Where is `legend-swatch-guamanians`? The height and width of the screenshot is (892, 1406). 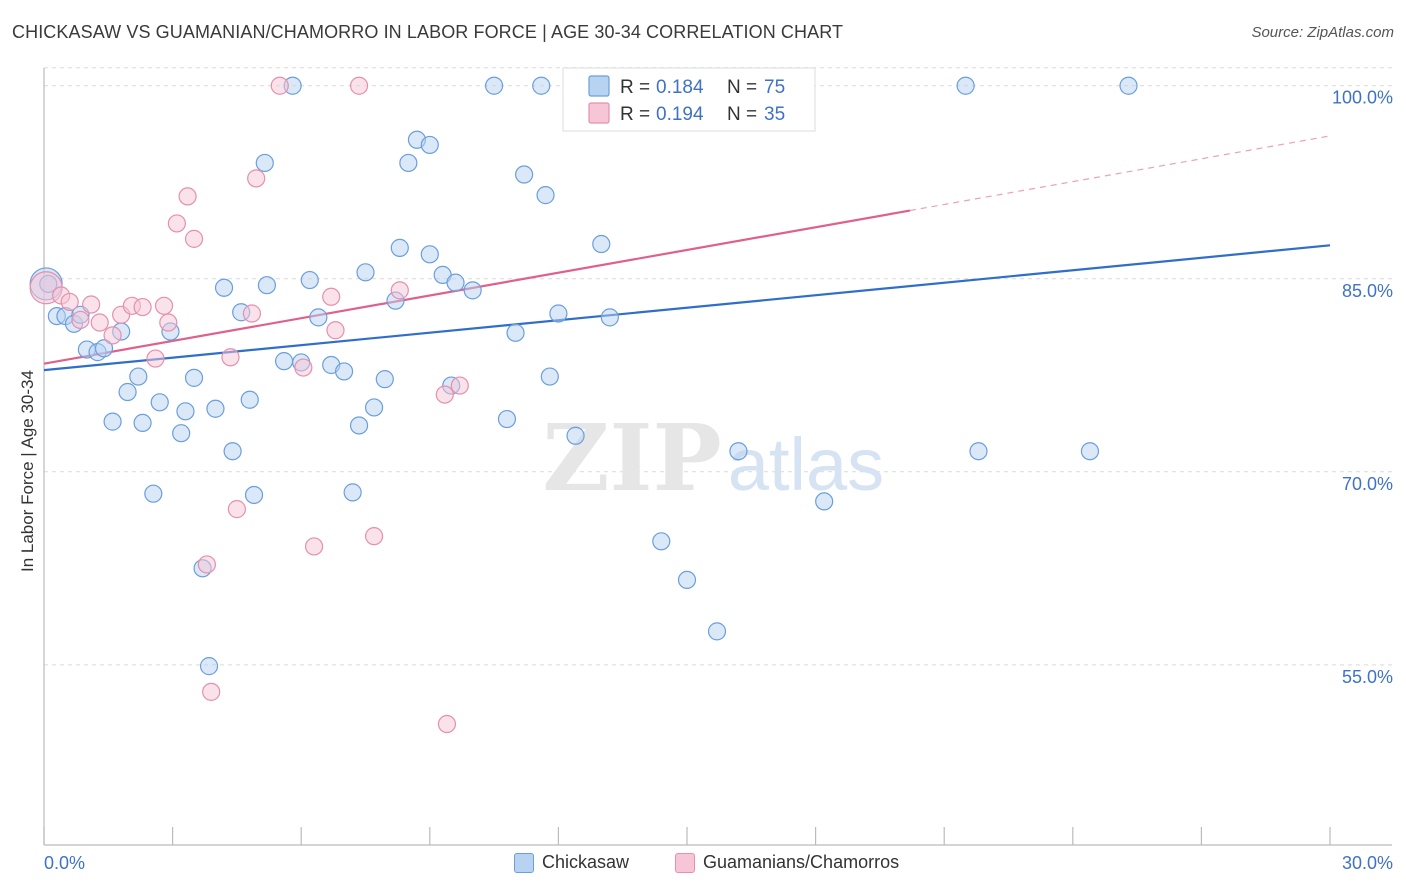 legend-swatch-guamanians is located at coordinates (685, 862).